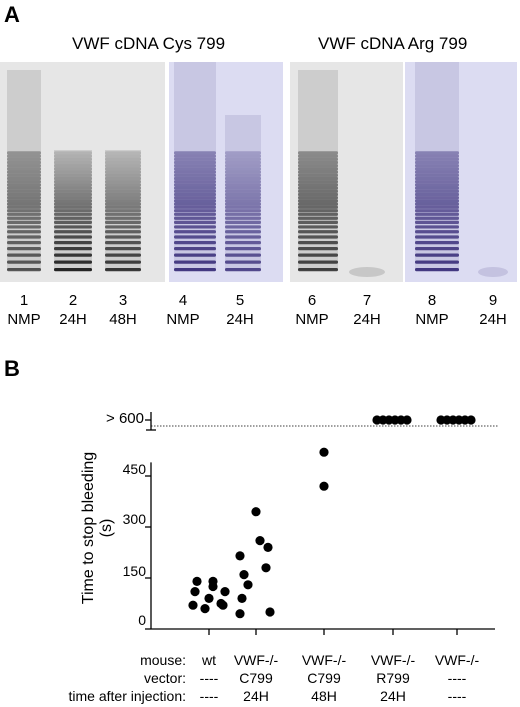 The width and height of the screenshot is (520, 707). Describe the element at coordinates (106, 528) in the screenshot. I see `y-axis-title-line2: (s)` at that location.